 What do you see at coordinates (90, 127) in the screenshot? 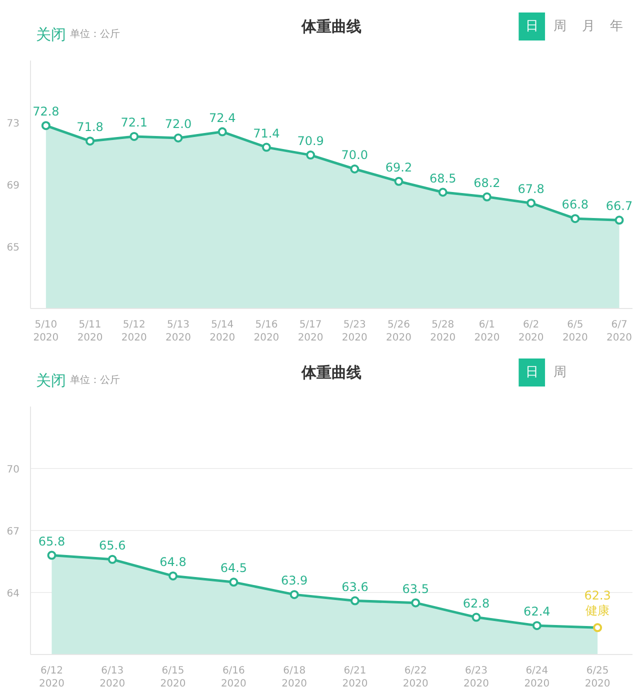
I see `data-label: 71.8` at bounding box center [90, 127].